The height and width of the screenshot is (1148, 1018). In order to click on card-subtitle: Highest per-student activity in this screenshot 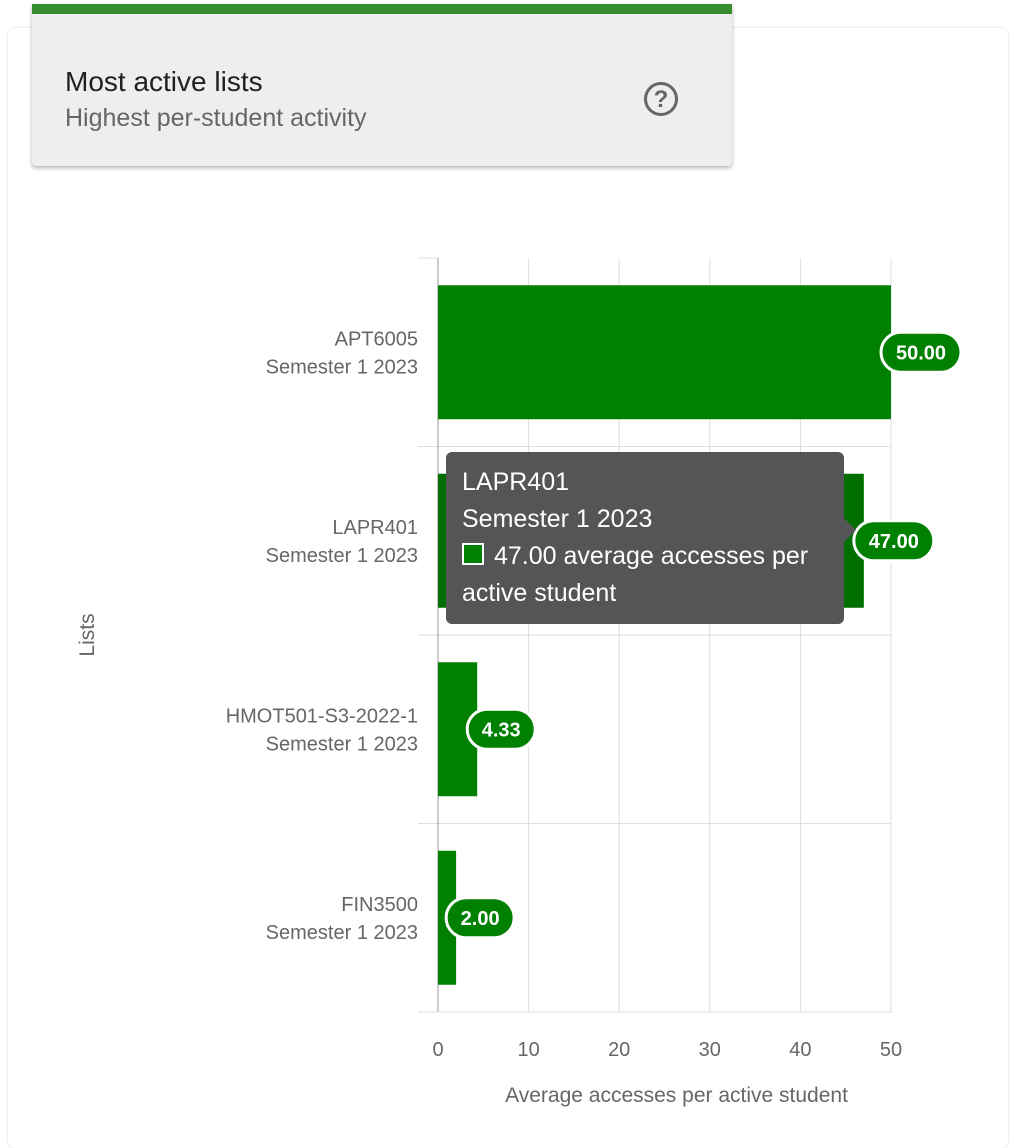, I will do `click(216, 118)`.